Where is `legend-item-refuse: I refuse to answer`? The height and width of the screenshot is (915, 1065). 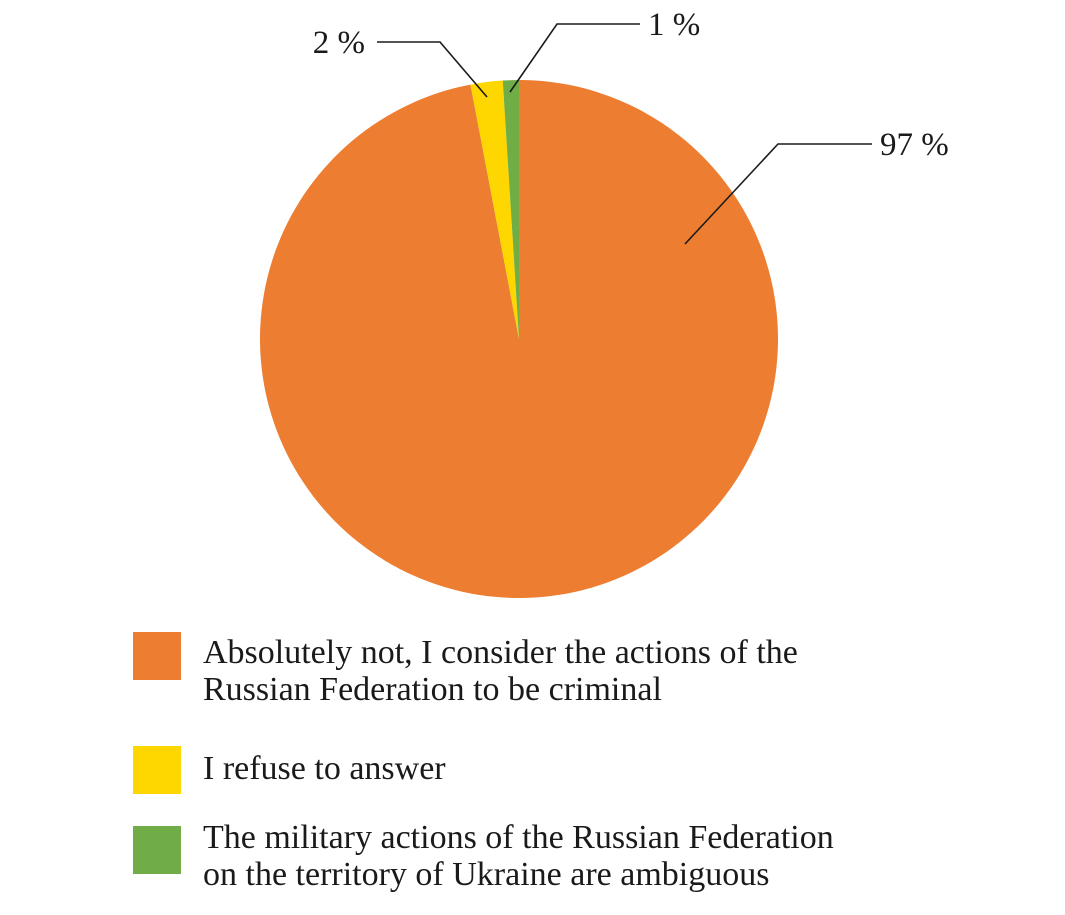
legend-item-refuse: I refuse to answer is located at coordinates (583, 770).